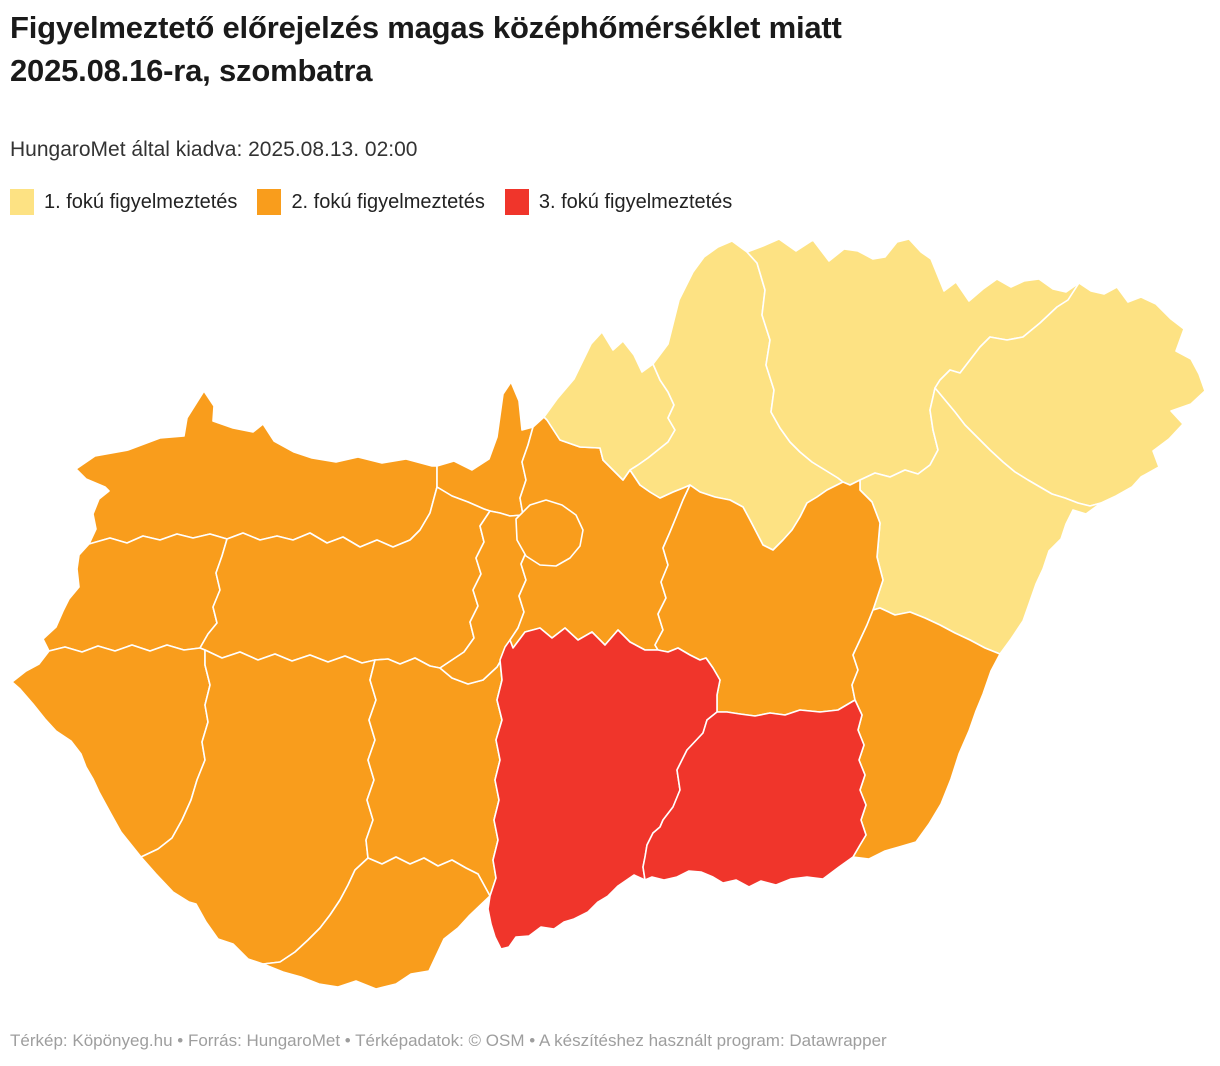  I want to click on county-csongrad-csanad: Csongrád-Csanád, so click(754, 793).